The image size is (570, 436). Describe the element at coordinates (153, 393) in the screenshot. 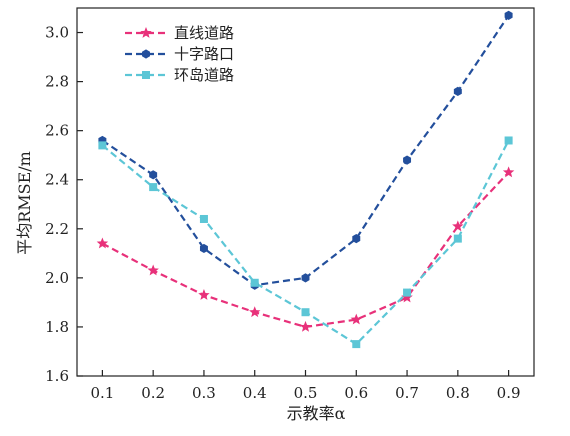

I see `x-tick-label: 0.2` at that location.